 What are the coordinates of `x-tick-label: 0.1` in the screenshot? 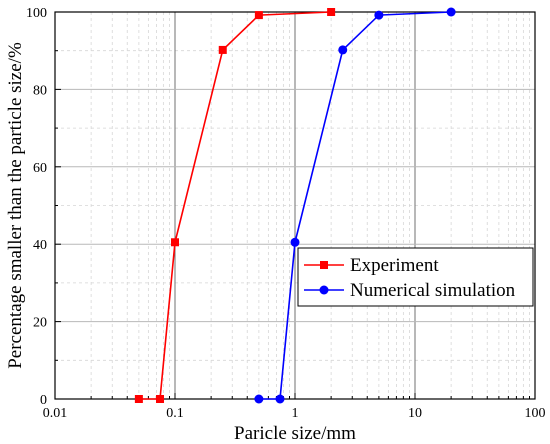 It's located at (175, 413).